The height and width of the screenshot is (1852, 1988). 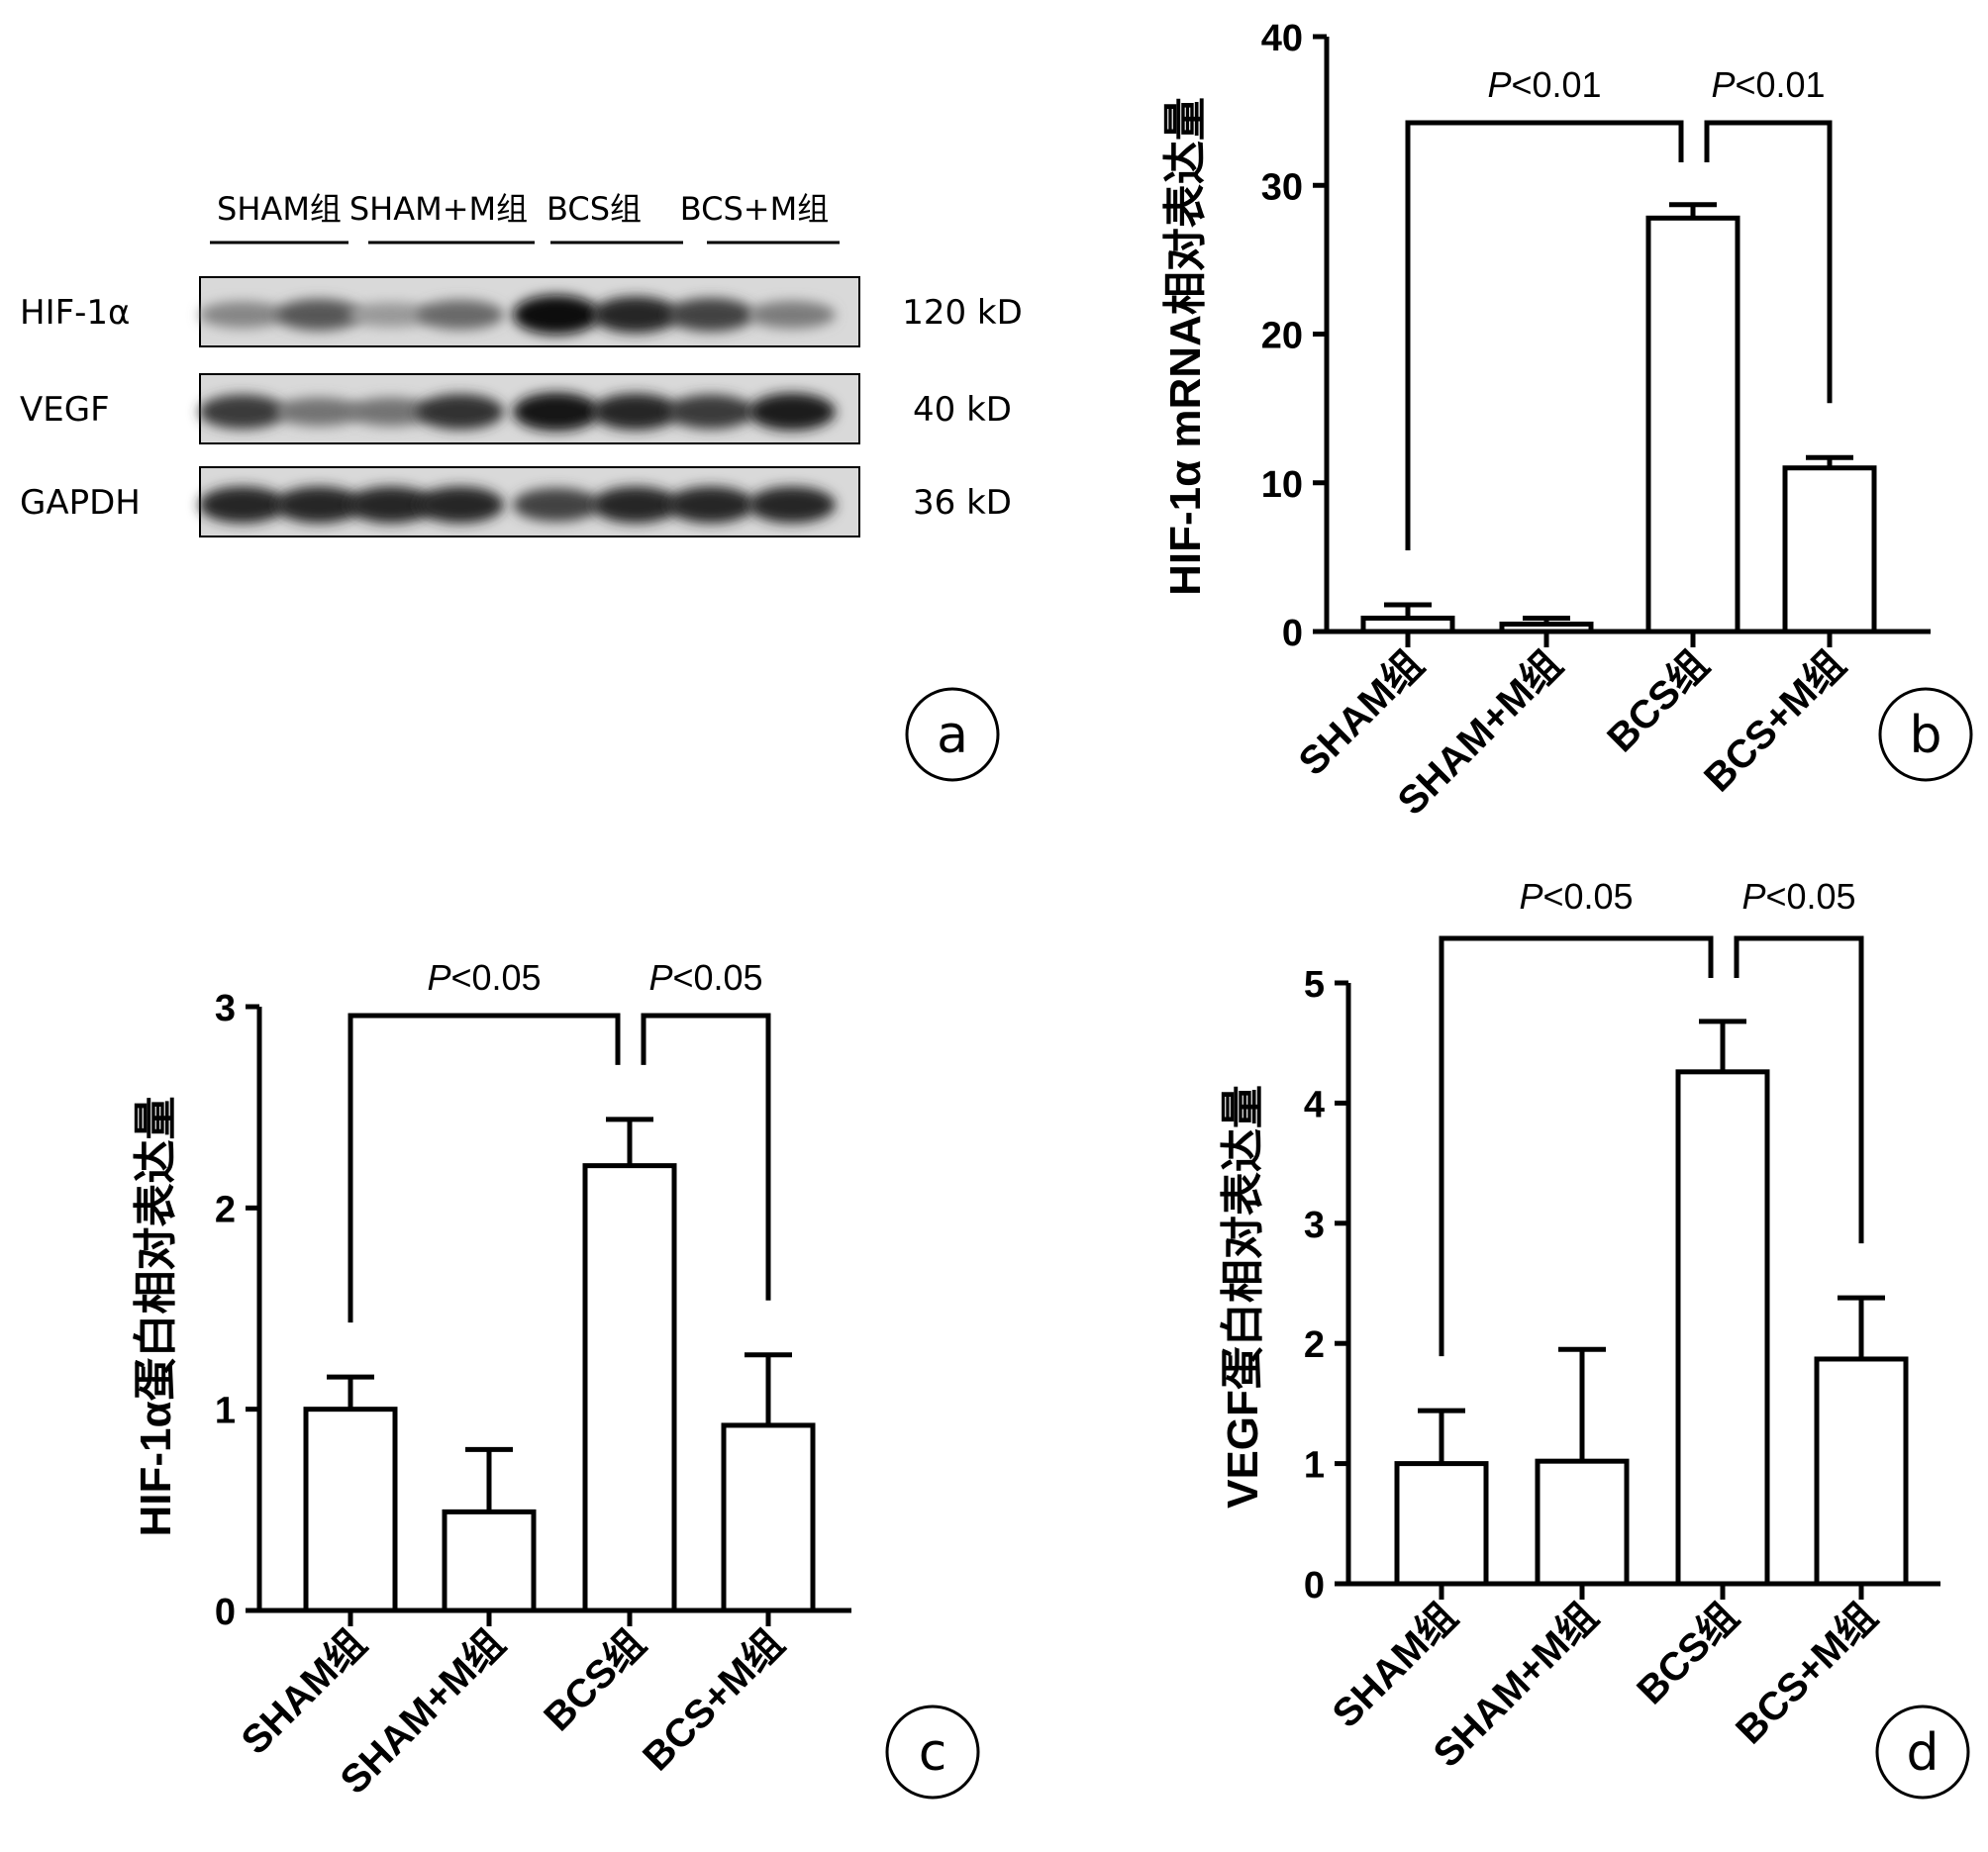 What do you see at coordinates (65, 410) in the screenshot?
I see `blot-protein-label: VEGF` at bounding box center [65, 410].